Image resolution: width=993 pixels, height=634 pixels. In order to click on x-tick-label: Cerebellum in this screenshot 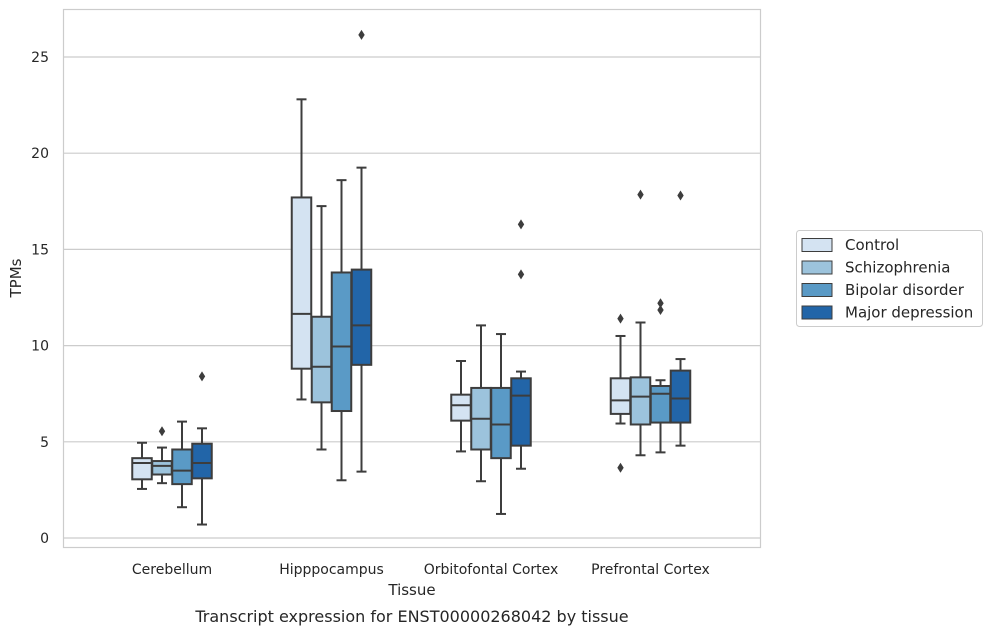, I will do `click(172, 570)`.